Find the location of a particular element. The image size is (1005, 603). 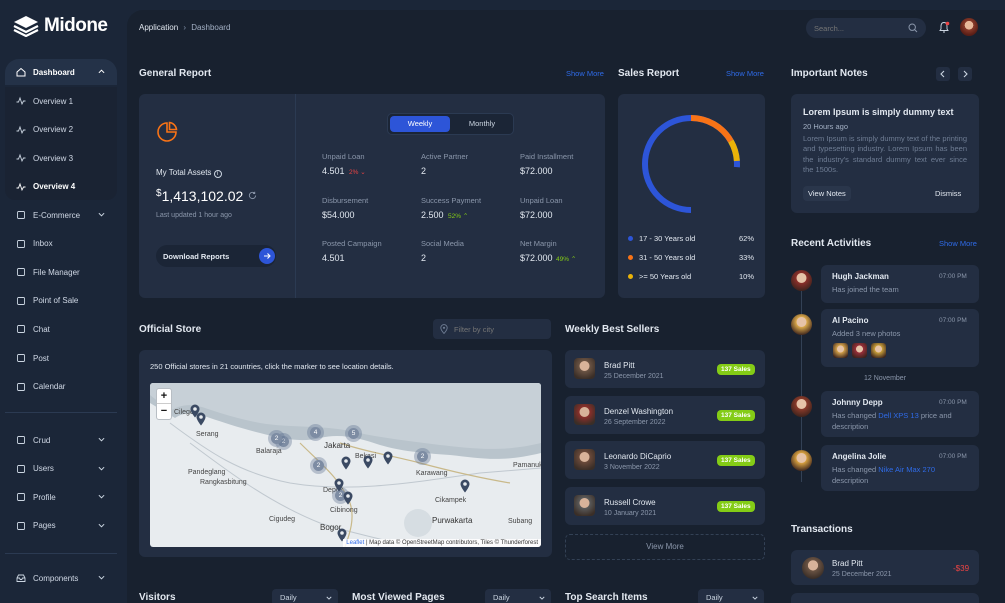

sidebar-item-inbox: Inbox is located at coordinates (61, 244).